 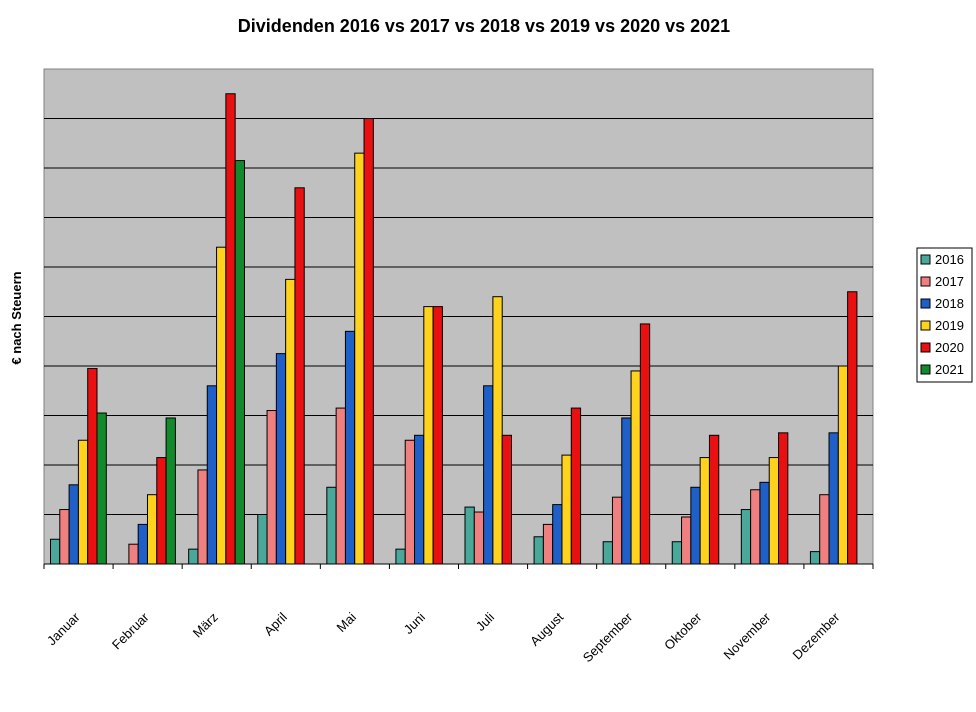 I want to click on bar-2019-april, so click(x=290, y=421).